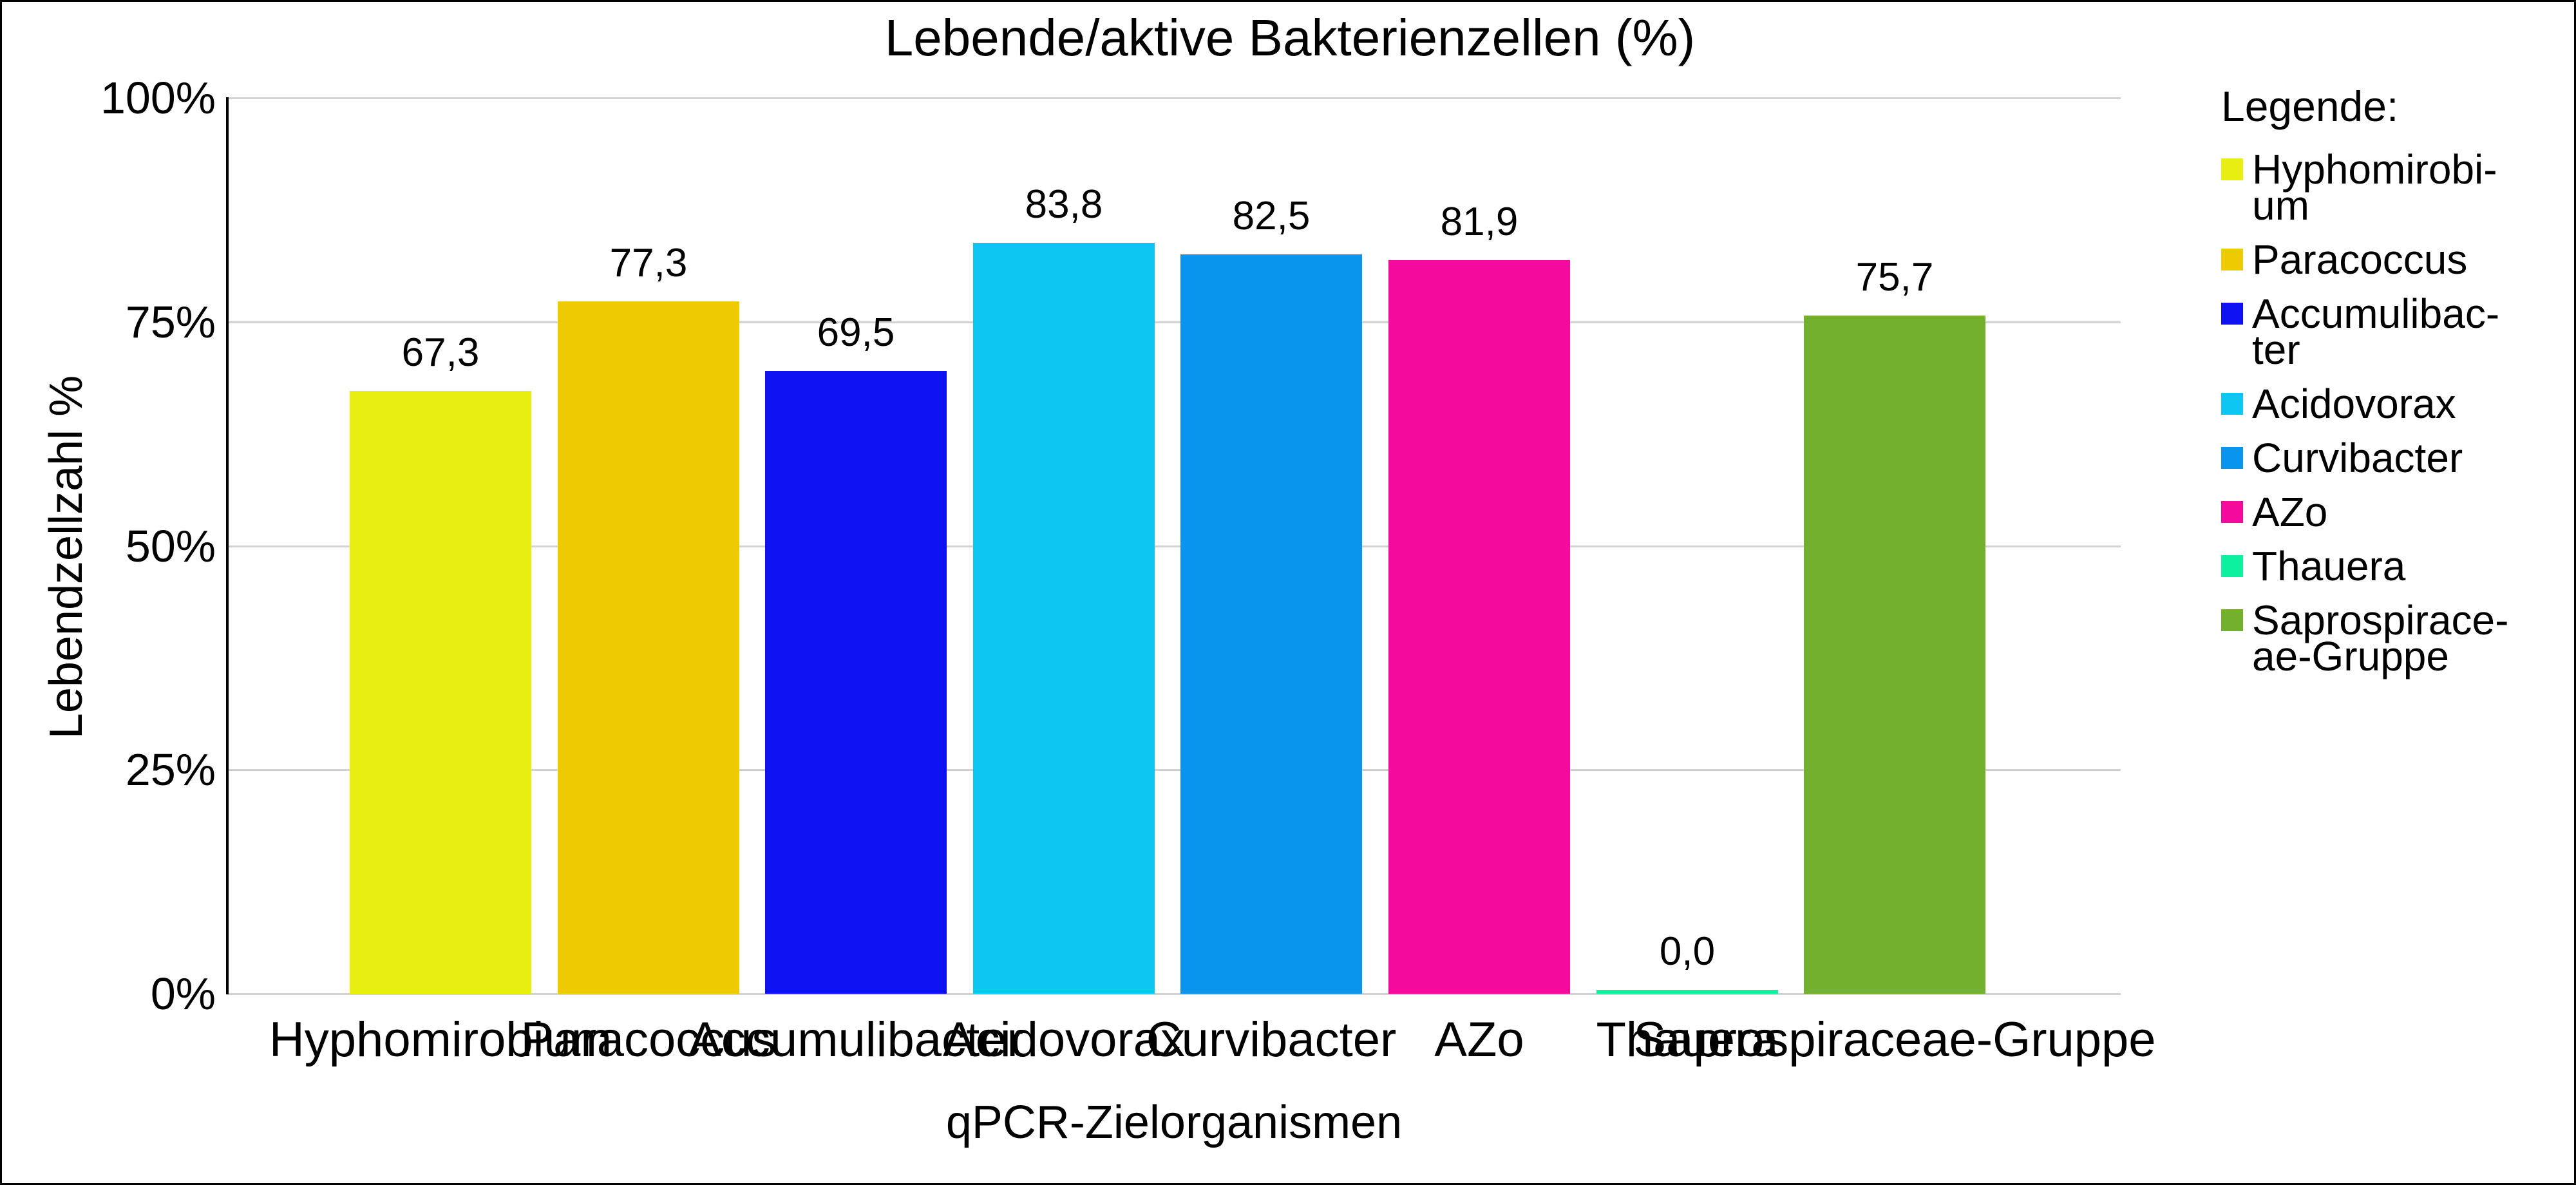 The image size is (2576, 1185). I want to click on gridline-50pct, so click(1174, 546).